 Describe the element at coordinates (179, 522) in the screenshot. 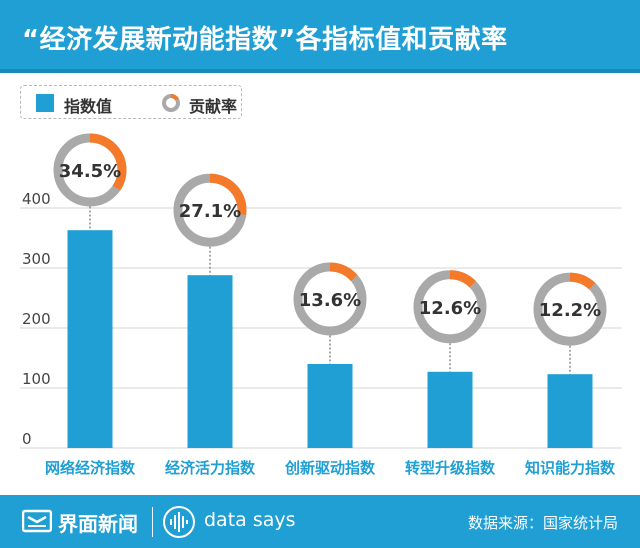

I see `data-says-wave-icon` at that location.